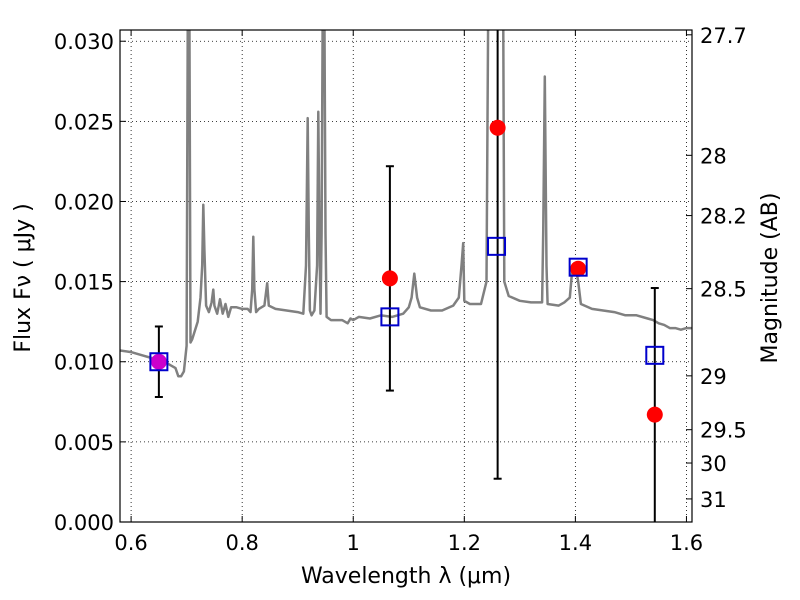  Describe the element at coordinates (84, 363) in the screenshot. I see `y-tick-label: 0.010` at that location.